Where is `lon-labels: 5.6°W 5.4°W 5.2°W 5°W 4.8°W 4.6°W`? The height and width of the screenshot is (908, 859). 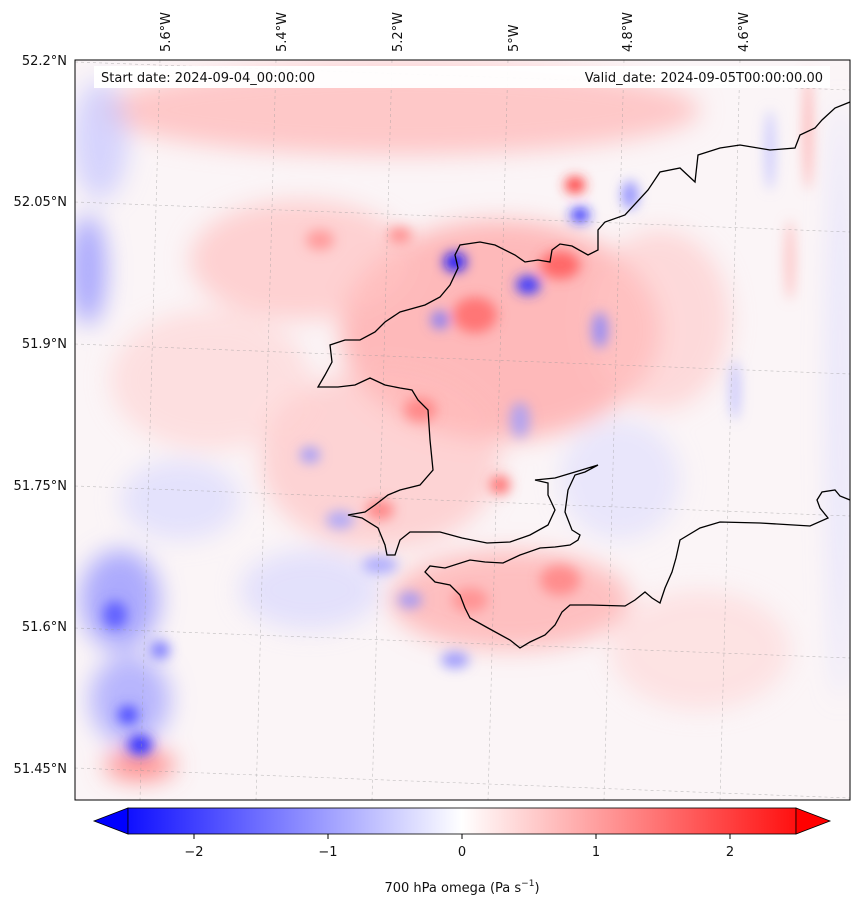 lon-labels: 5.6°W 5.4°W 5.2°W 5°W 4.8°W 4.6°W is located at coordinates (455, 32).